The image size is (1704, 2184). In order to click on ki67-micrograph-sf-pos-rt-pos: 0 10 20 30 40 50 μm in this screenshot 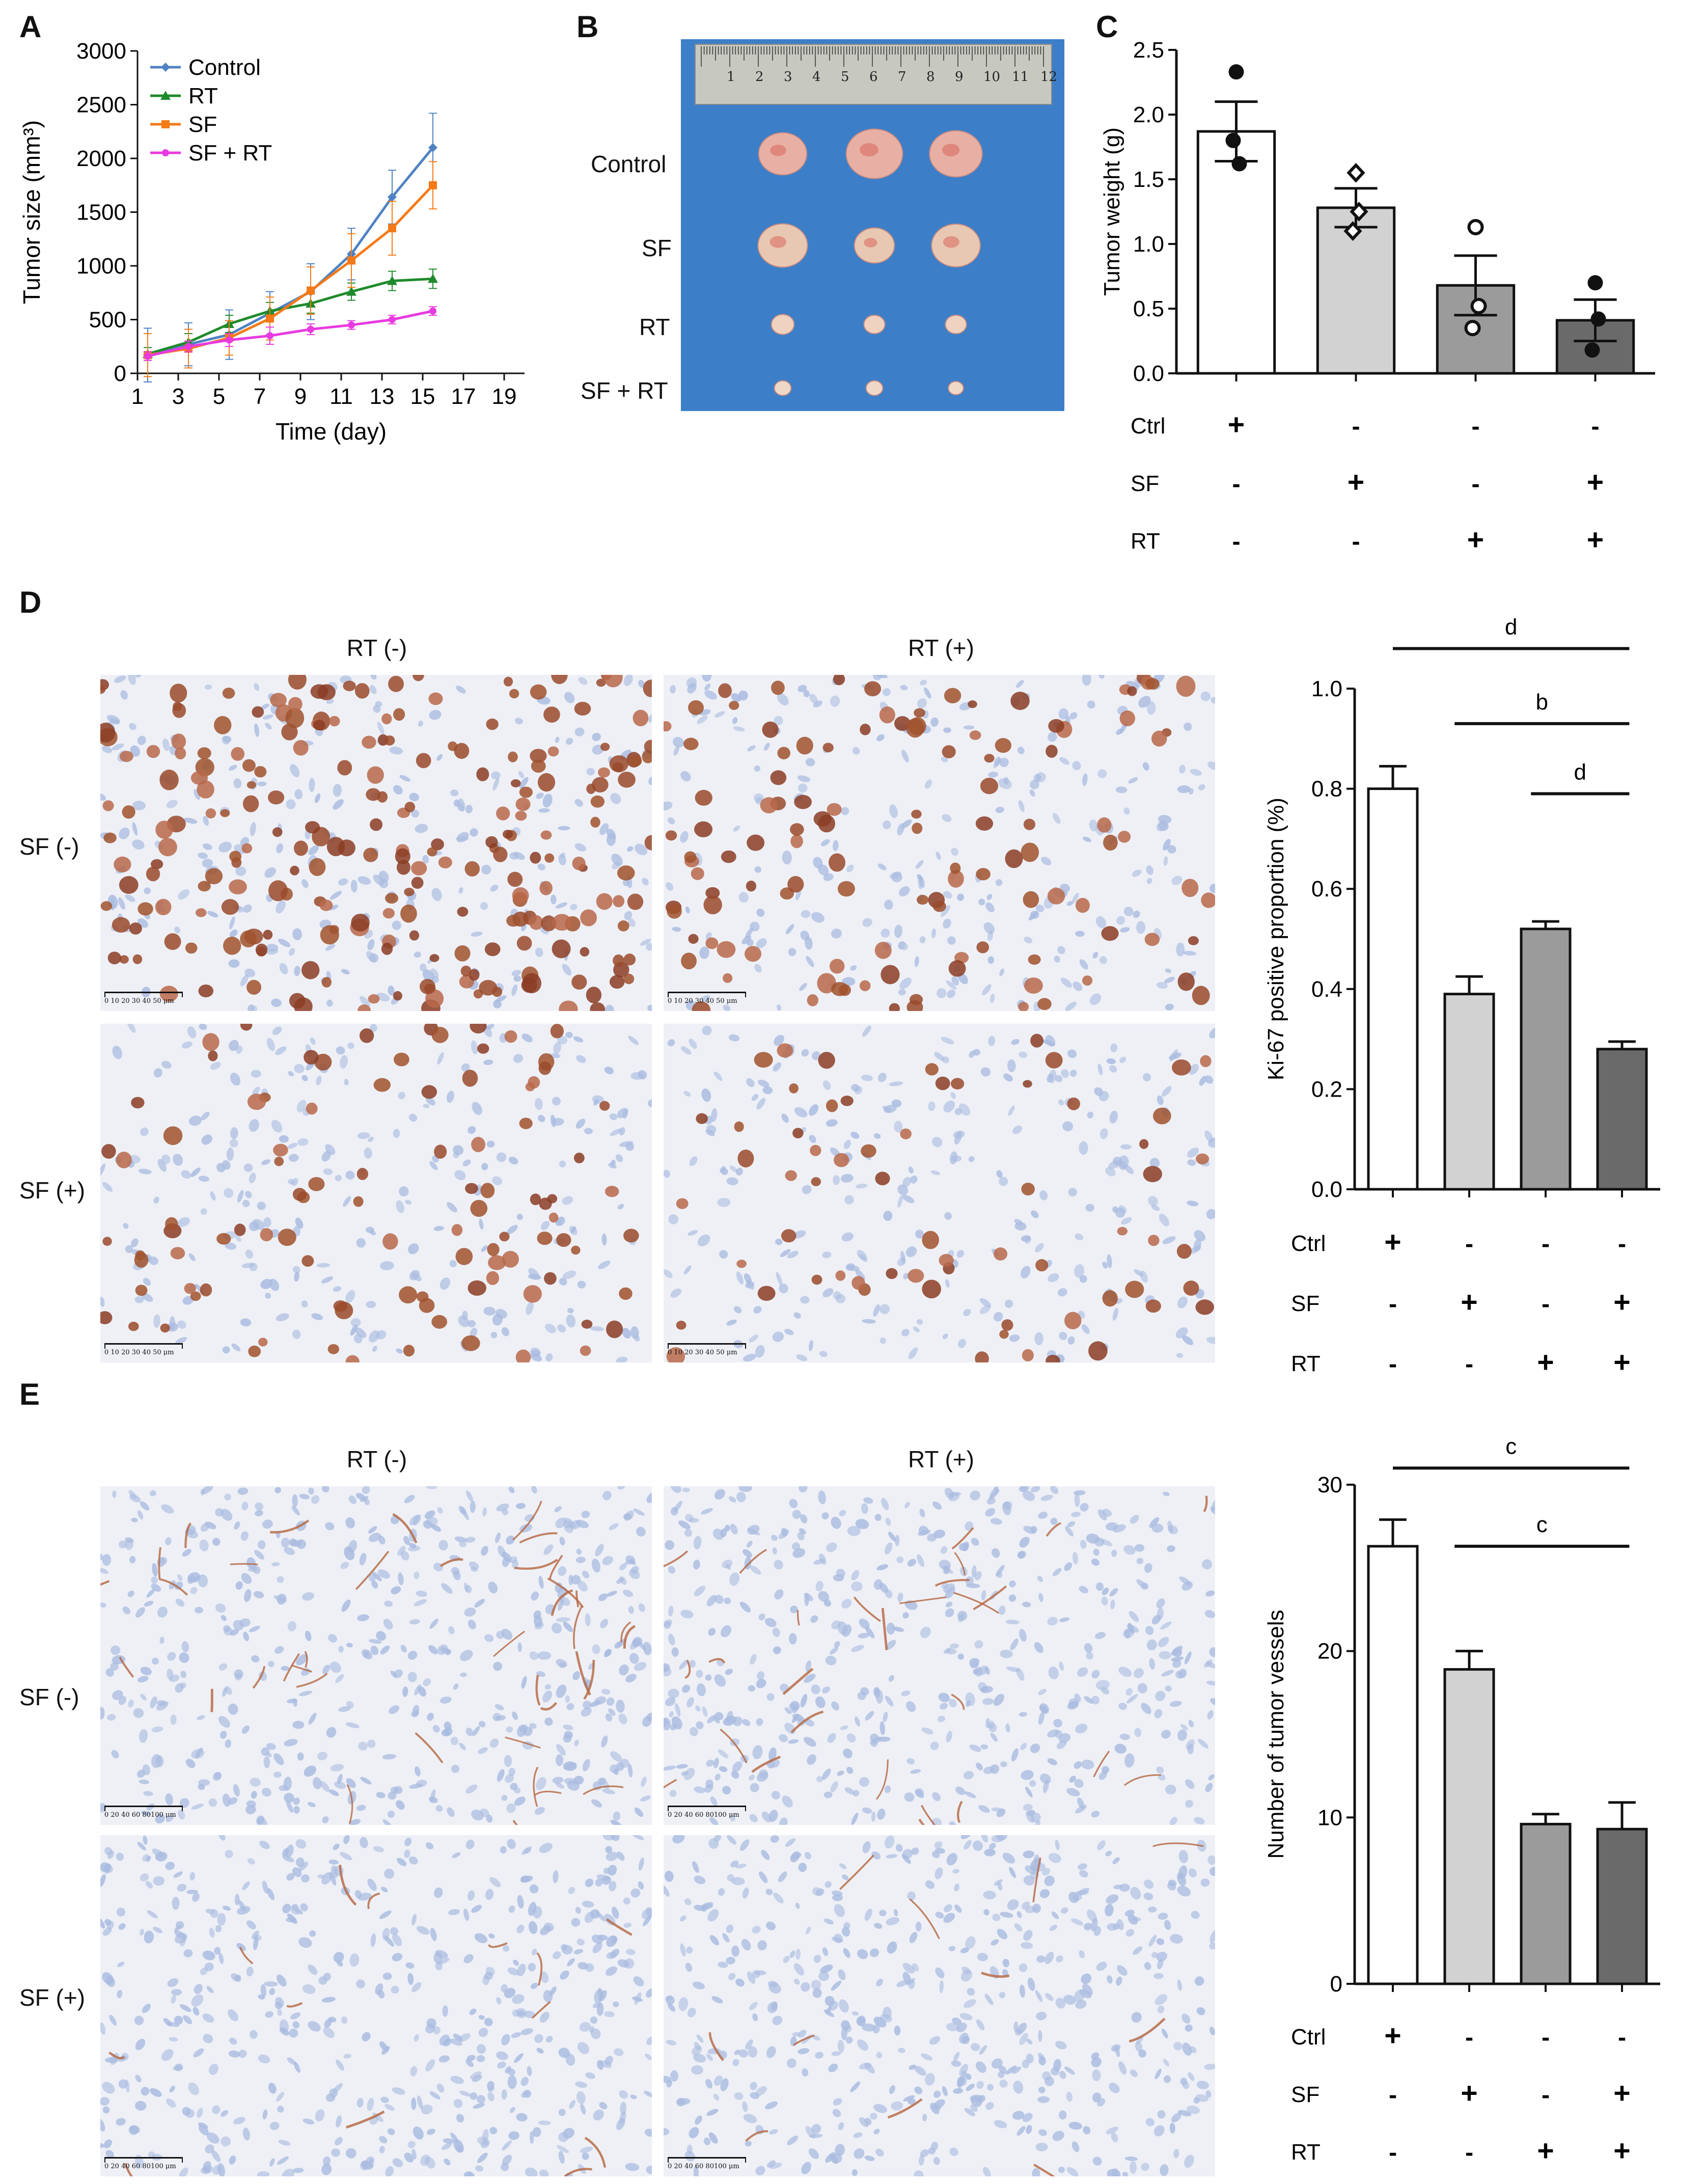, I will do `click(939, 1193)`.